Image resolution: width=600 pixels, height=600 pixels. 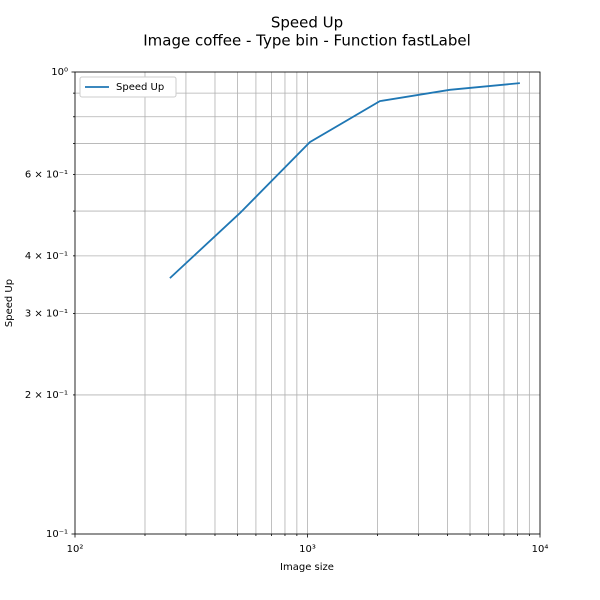 I want to click on y-tick-label: 10⁻¹, so click(x=57, y=534).